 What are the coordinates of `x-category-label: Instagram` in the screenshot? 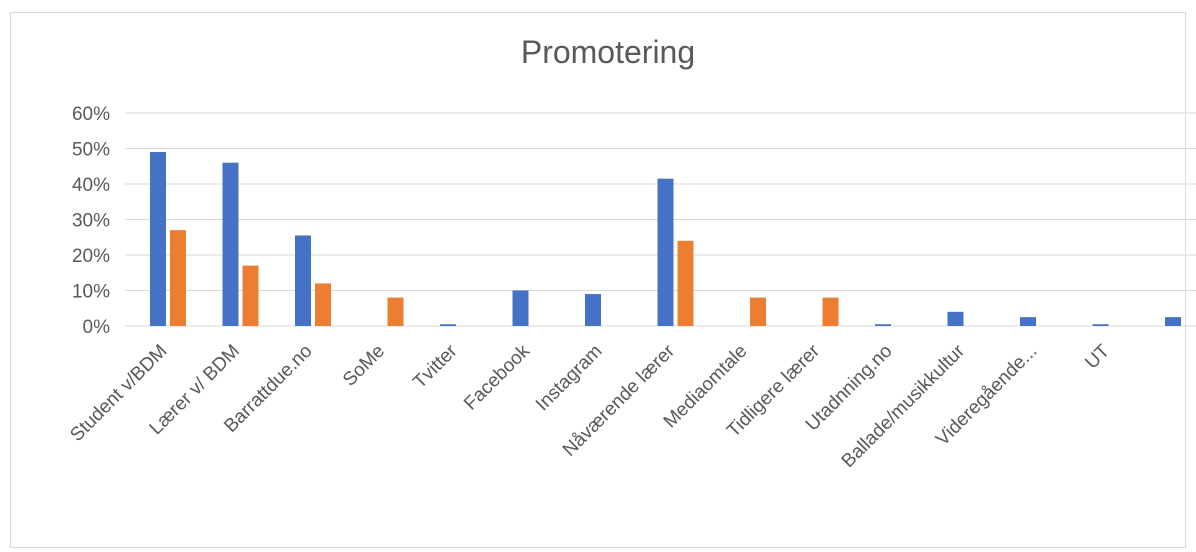 It's located at (569, 378).